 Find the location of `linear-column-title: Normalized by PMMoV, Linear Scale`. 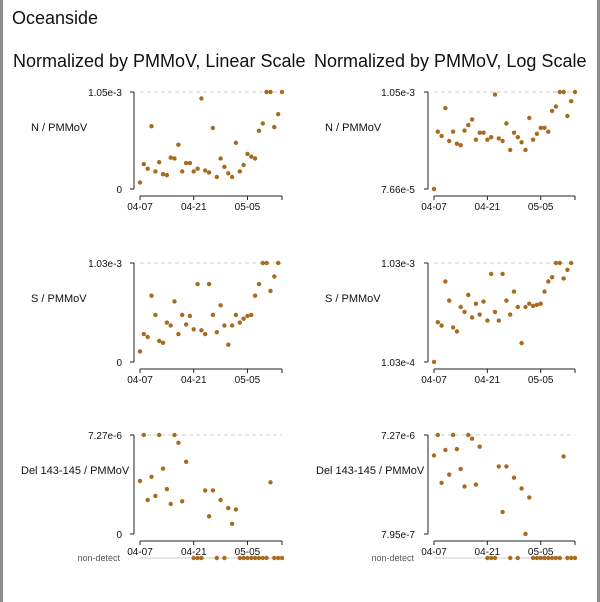

linear-column-title: Normalized by PMMoV, Linear Scale is located at coordinates (159, 61).